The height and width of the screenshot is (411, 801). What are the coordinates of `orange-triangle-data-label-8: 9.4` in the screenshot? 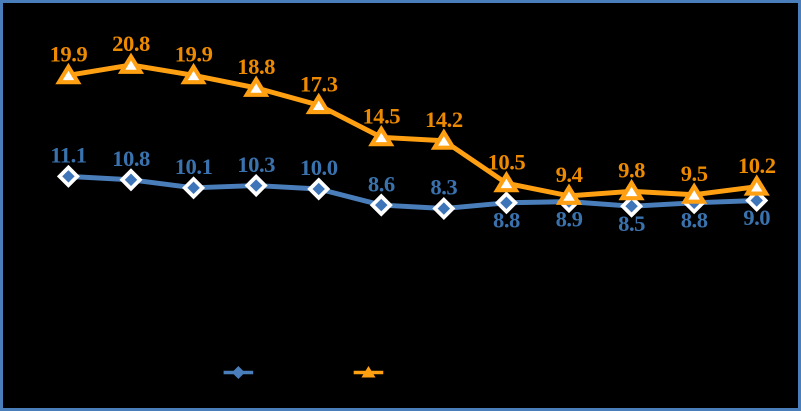 It's located at (569, 174).